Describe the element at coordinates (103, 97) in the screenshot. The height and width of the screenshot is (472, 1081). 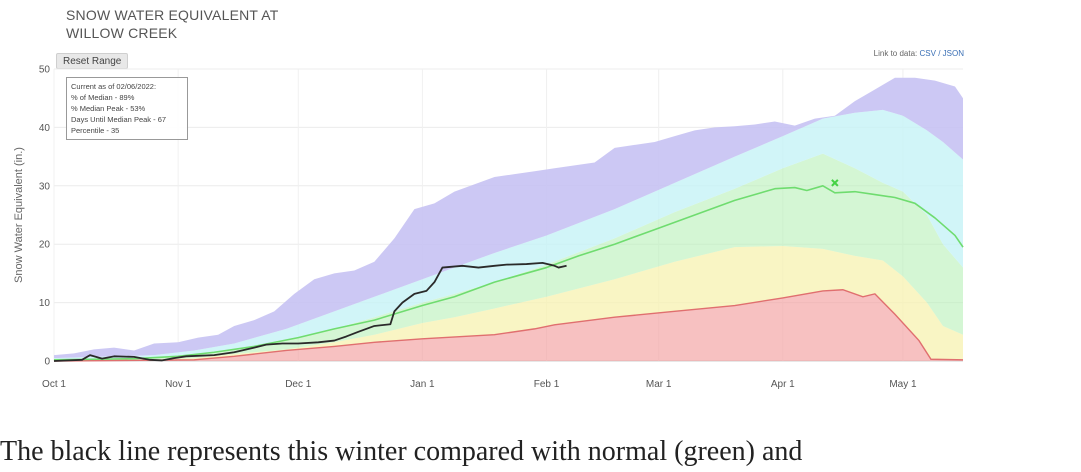
I see `stats-percent-median: % of Median - 89%` at that location.